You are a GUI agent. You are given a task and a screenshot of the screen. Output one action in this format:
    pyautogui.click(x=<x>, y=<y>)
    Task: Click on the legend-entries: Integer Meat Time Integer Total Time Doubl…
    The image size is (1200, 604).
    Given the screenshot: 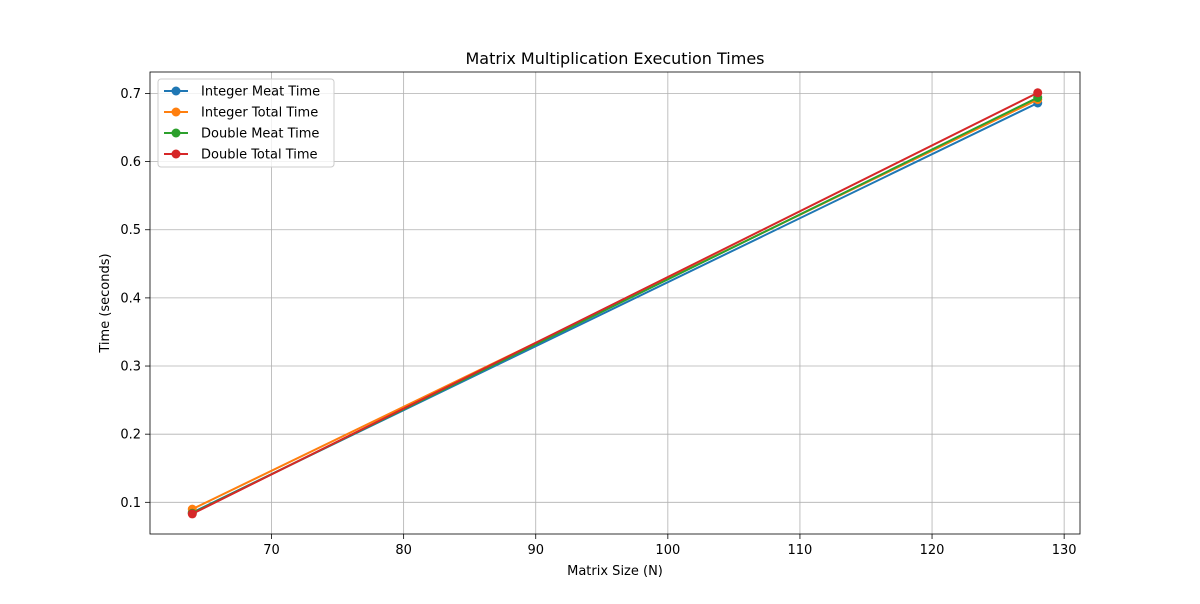 What is the action you would take?
    pyautogui.click(x=242, y=124)
    